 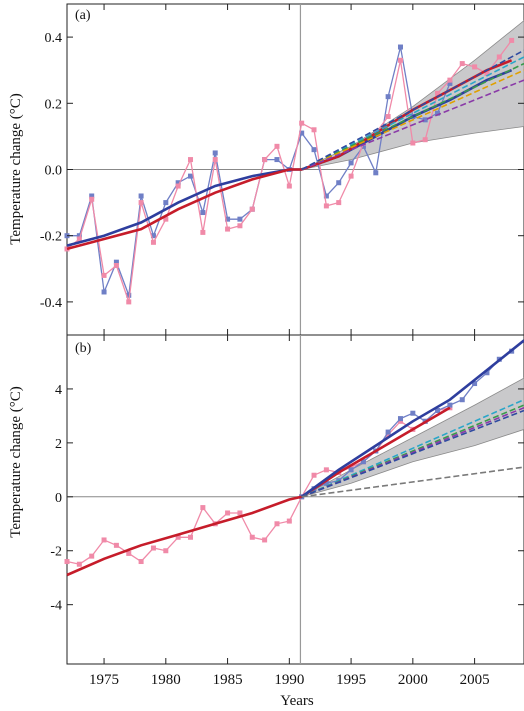 What do you see at coordinates (54, 171) in the screenshot?
I see `y-tick-label: 0.0` at bounding box center [54, 171].